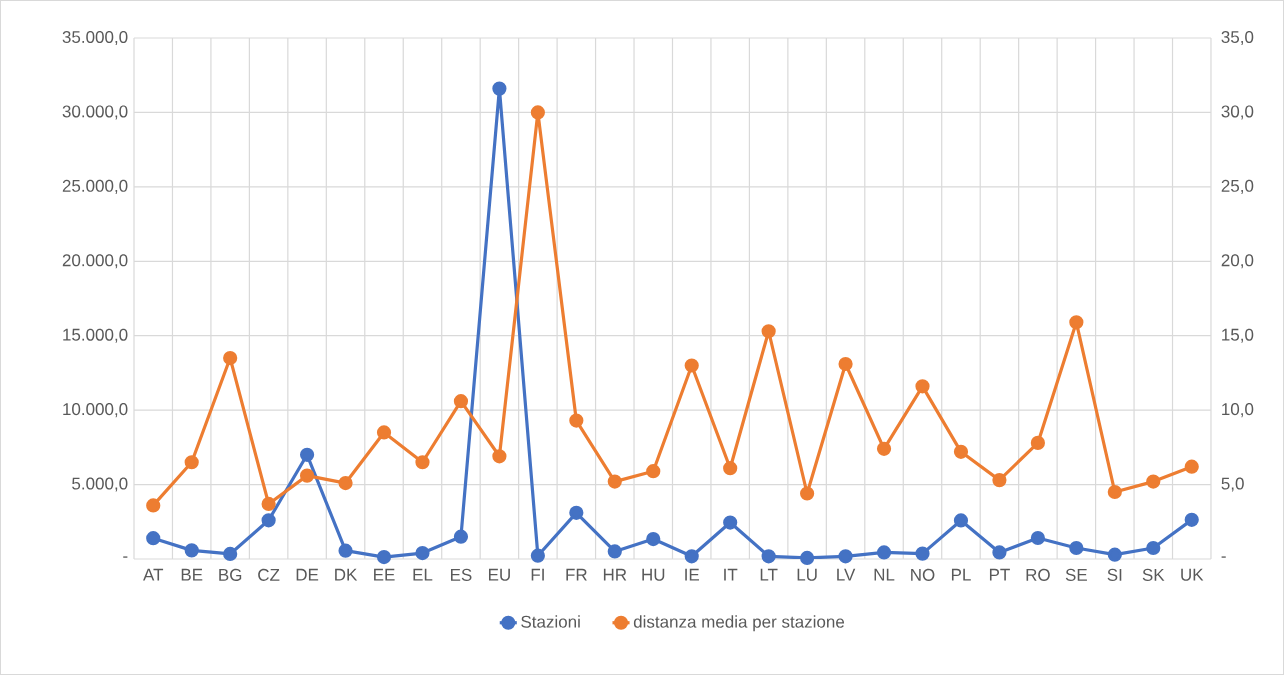 This screenshot has width=1284, height=675. What do you see at coordinates (1238, 335) in the screenshot?
I see `y2-tick-label: 15,0` at bounding box center [1238, 335].